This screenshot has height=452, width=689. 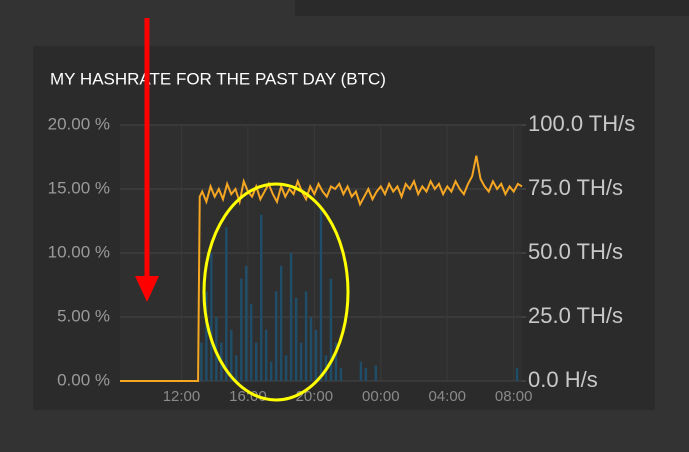 What do you see at coordinates (575, 251) in the screenshot?
I see `y2-tick-label: 50.0 TH/s` at bounding box center [575, 251].